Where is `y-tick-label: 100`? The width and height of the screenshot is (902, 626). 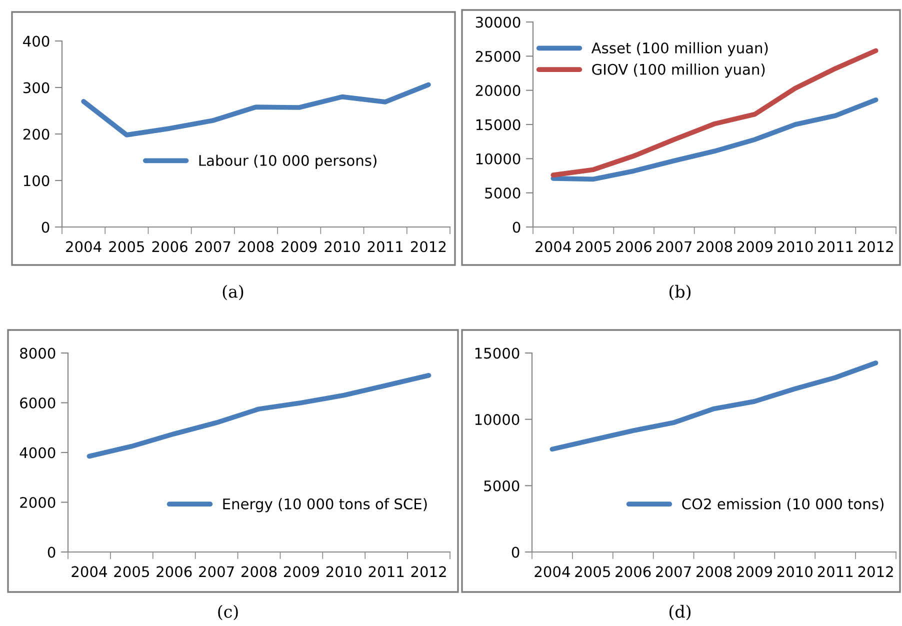
y-tick-label: 100 is located at coordinates (37, 180).